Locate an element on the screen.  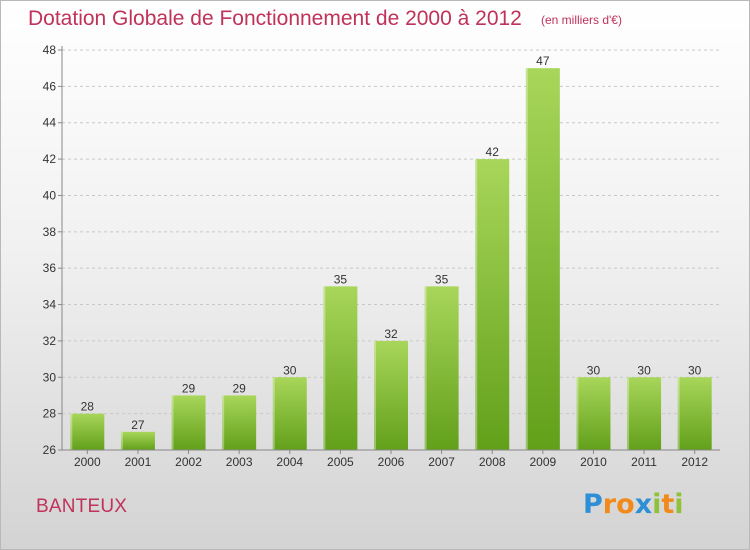
y-tick-label: 40 is located at coordinates (50, 195).